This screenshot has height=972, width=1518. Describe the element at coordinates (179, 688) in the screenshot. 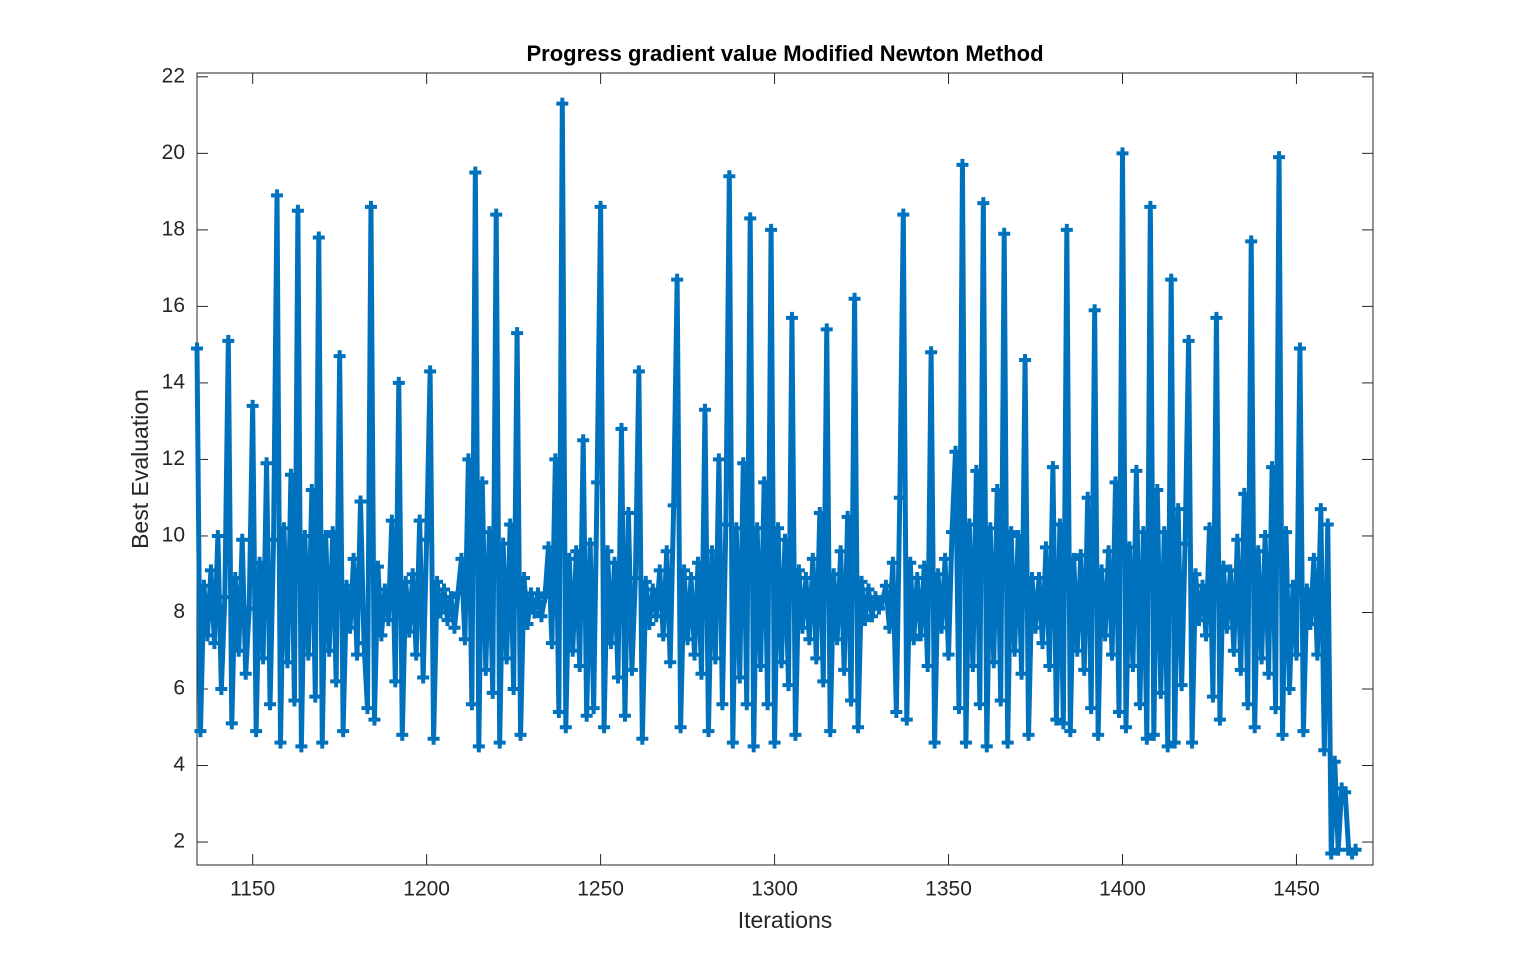

I see `y-tick-label: 6` at that location.